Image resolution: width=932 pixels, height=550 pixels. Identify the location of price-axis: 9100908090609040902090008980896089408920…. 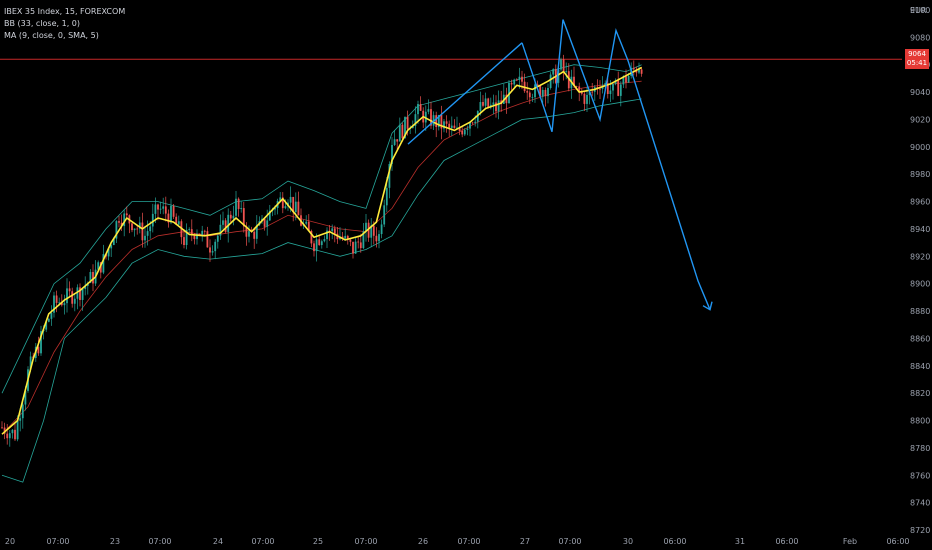
(920, 270).